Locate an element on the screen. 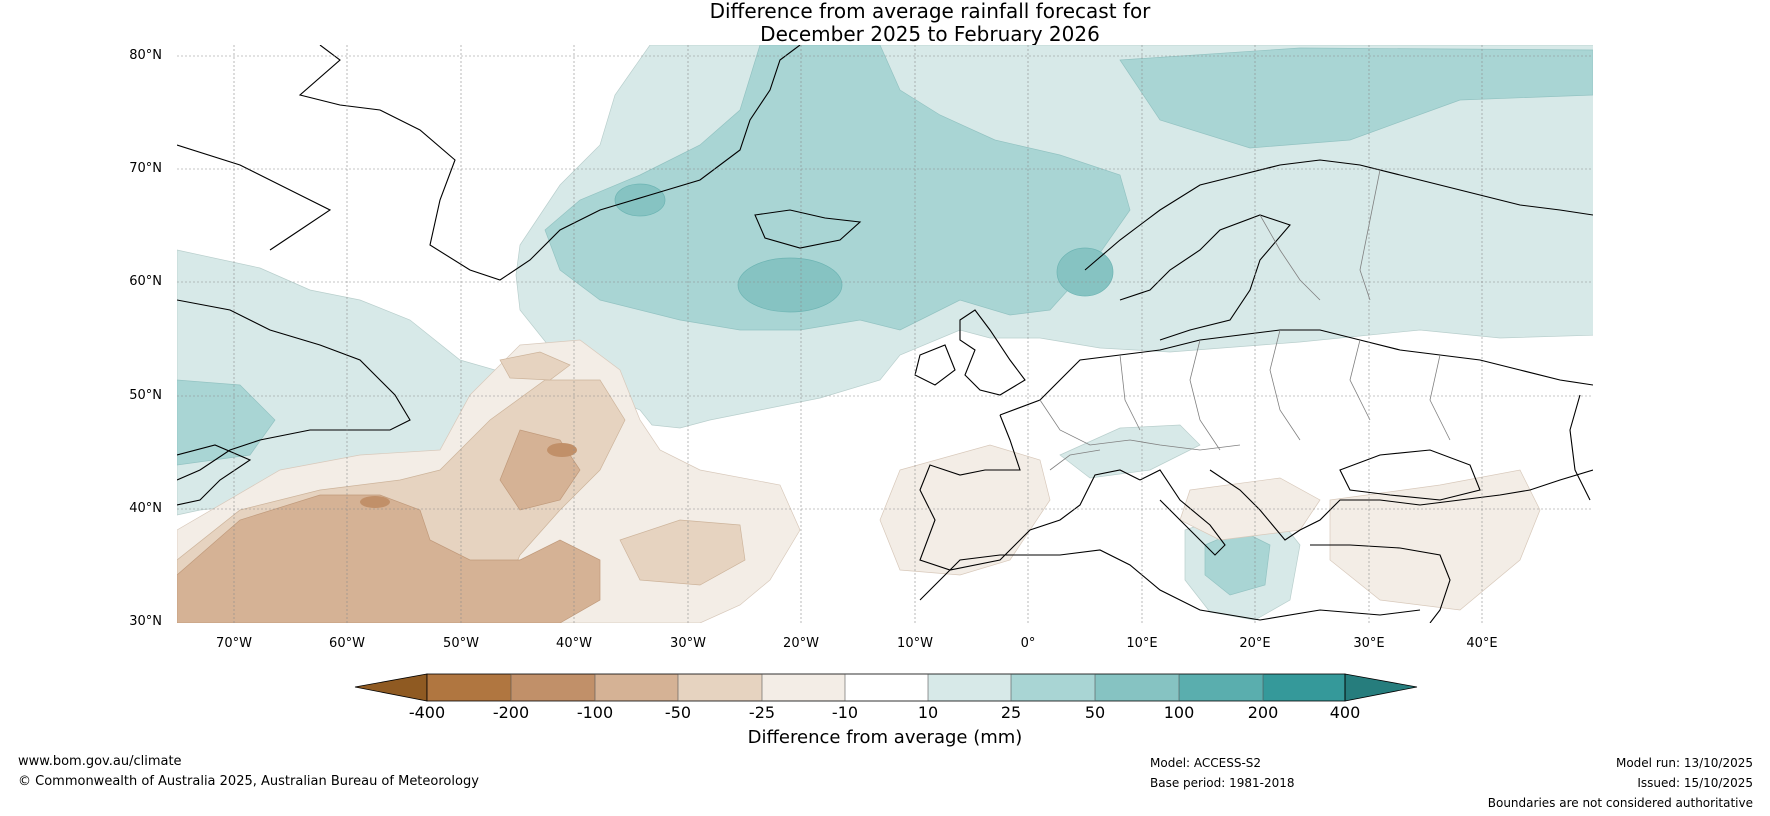 This screenshot has height=816, width=1770. coast-labrador is located at coordinates (294, 390).